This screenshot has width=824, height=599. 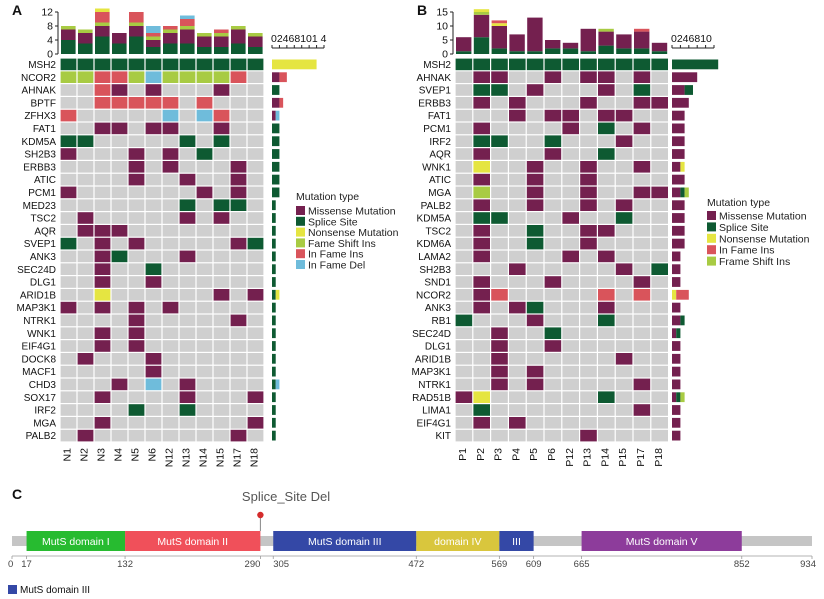 I want to click on legend-label: In Fame Ins, so click(x=335, y=255).